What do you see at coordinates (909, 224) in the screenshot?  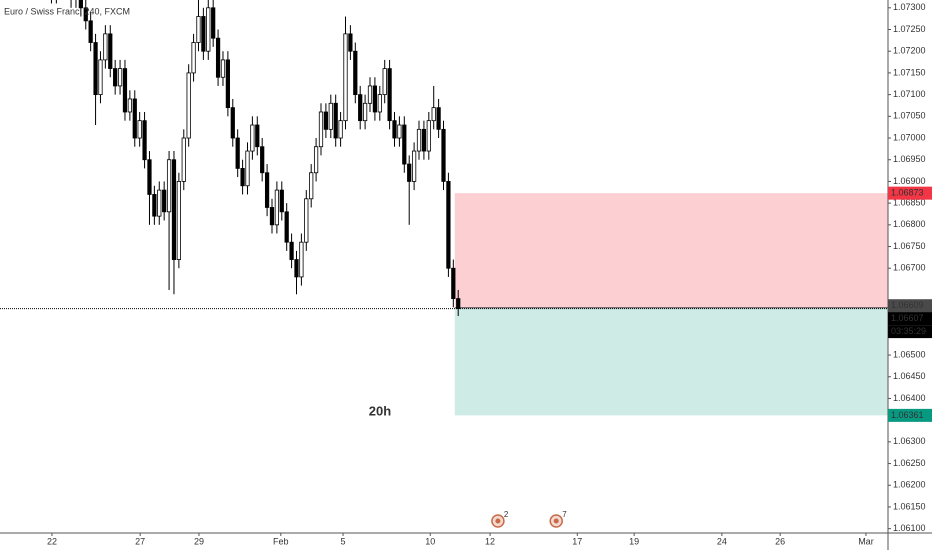 I see `y-tick-label: 1.06800` at bounding box center [909, 224].